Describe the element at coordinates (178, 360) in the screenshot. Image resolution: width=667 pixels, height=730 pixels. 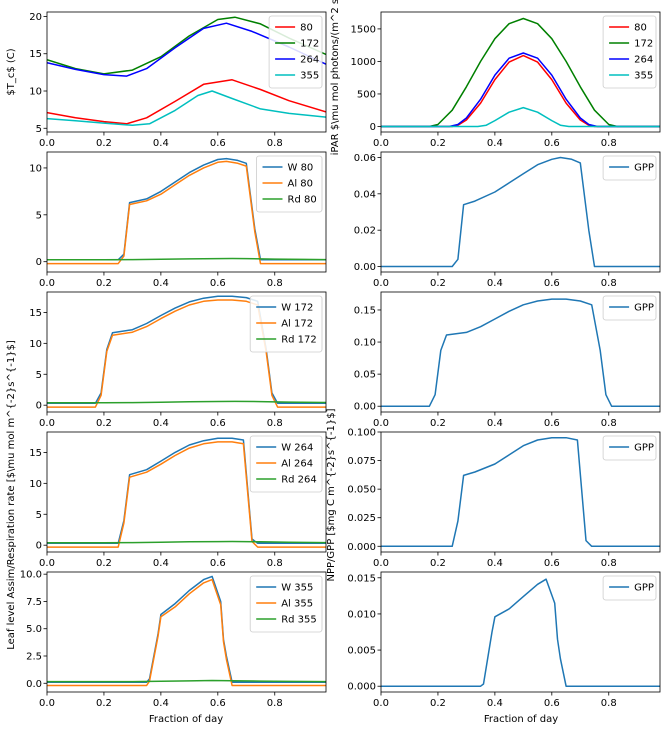
I see `chart-a172: 0.0 0.2 0.4 0.6 0.8 0 5 10 15 W 172 Al 172 Rd 172` at that location.